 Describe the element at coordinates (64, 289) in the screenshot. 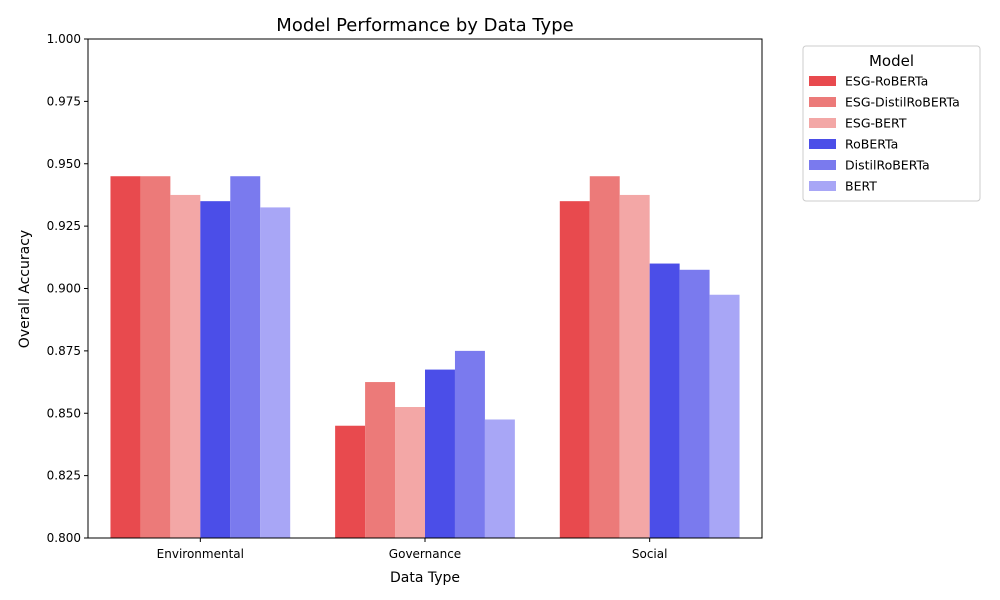

I see `y-tick-label: 0.900` at that location.